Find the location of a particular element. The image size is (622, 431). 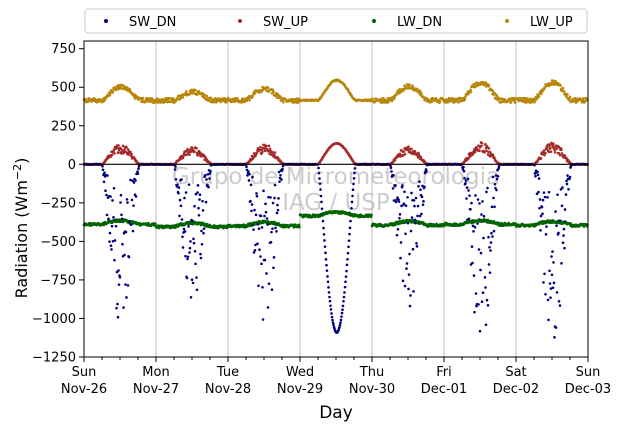

x-tick-label-day: Mon is located at coordinates (155, 372).